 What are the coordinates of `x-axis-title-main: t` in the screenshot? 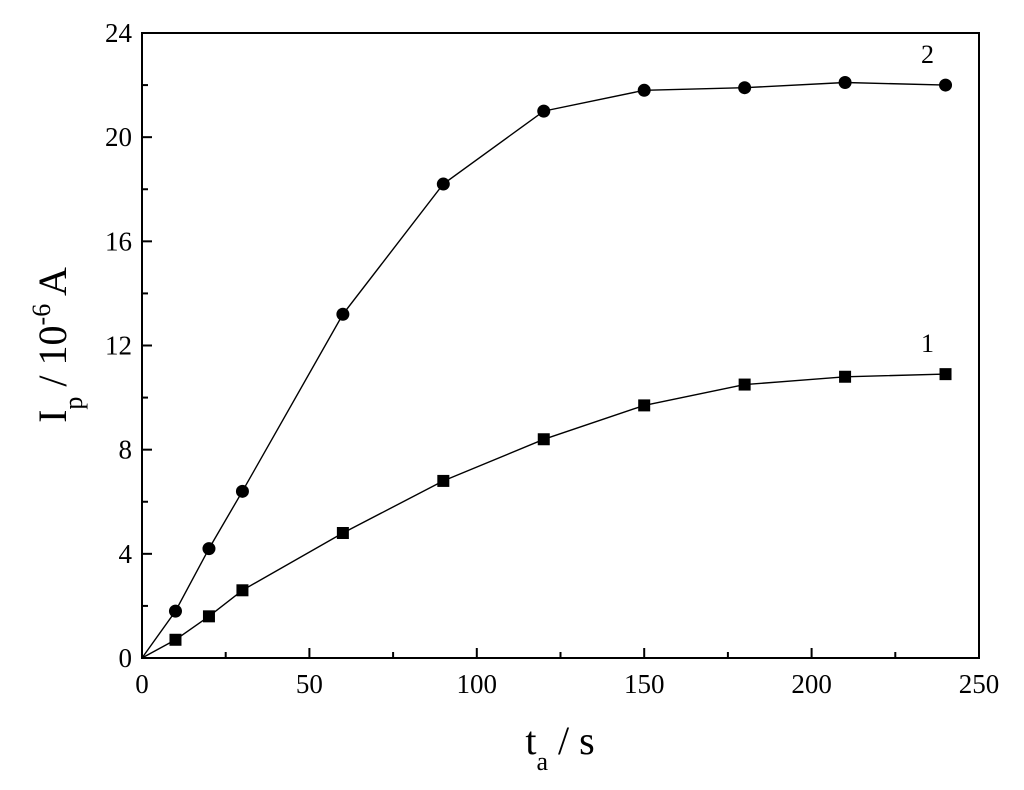 It's located at (530, 740).